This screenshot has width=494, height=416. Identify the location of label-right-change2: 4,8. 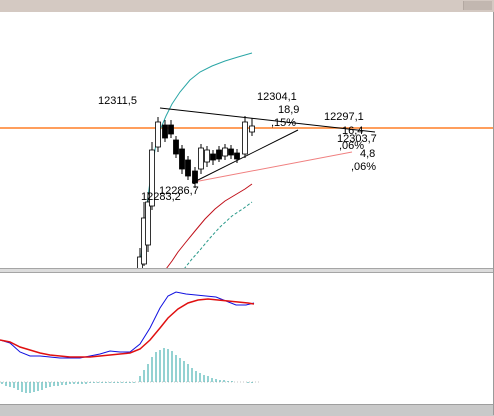
(367, 154).